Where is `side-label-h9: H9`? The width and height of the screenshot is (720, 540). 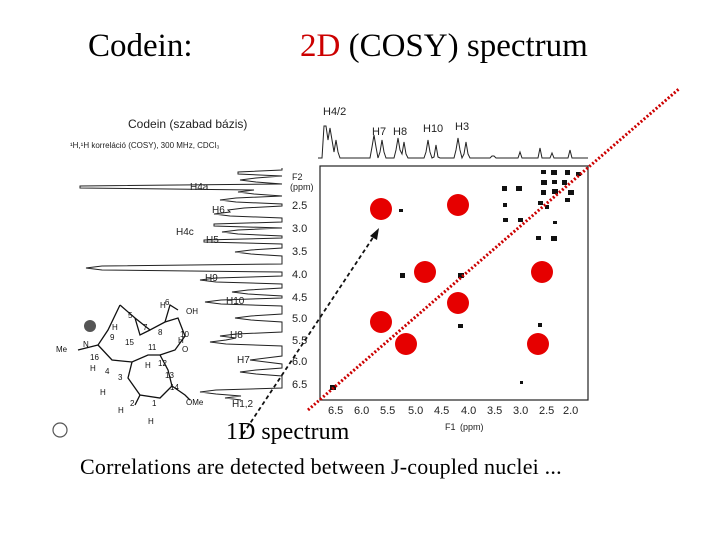
side-label-h9: H9 is located at coordinates (211, 278).